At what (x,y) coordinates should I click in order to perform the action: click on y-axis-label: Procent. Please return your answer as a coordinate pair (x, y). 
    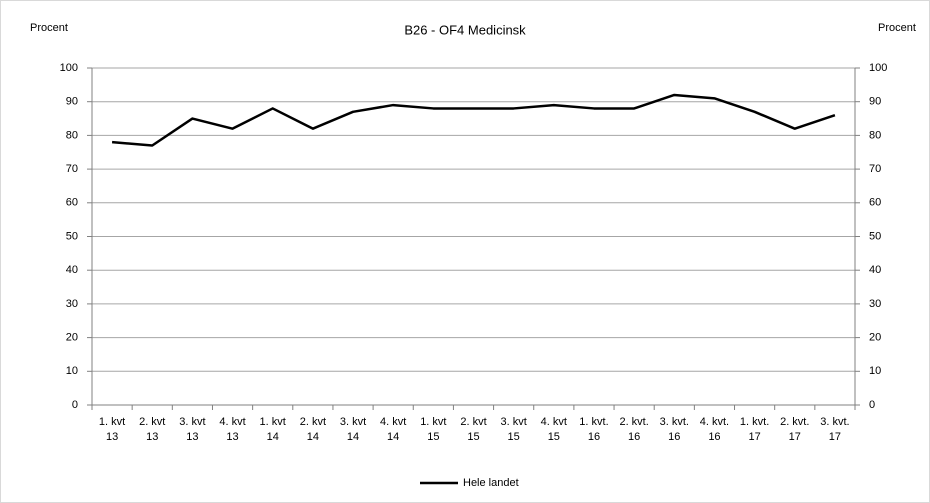
    Looking at the image, I should click on (49, 28).